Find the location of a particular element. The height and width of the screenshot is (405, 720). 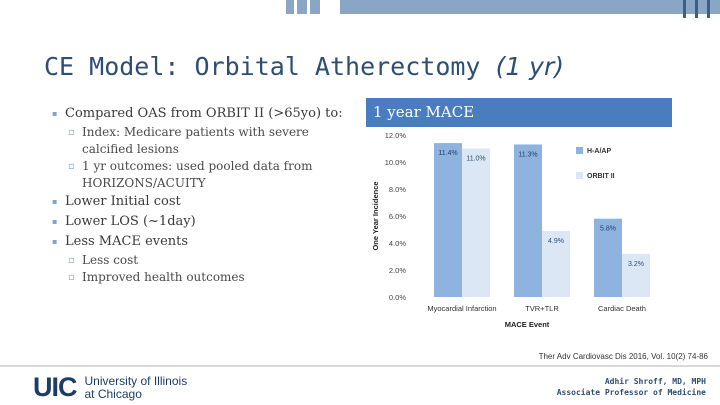

bar-data-label: 4.9% is located at coordinates (556, 241).